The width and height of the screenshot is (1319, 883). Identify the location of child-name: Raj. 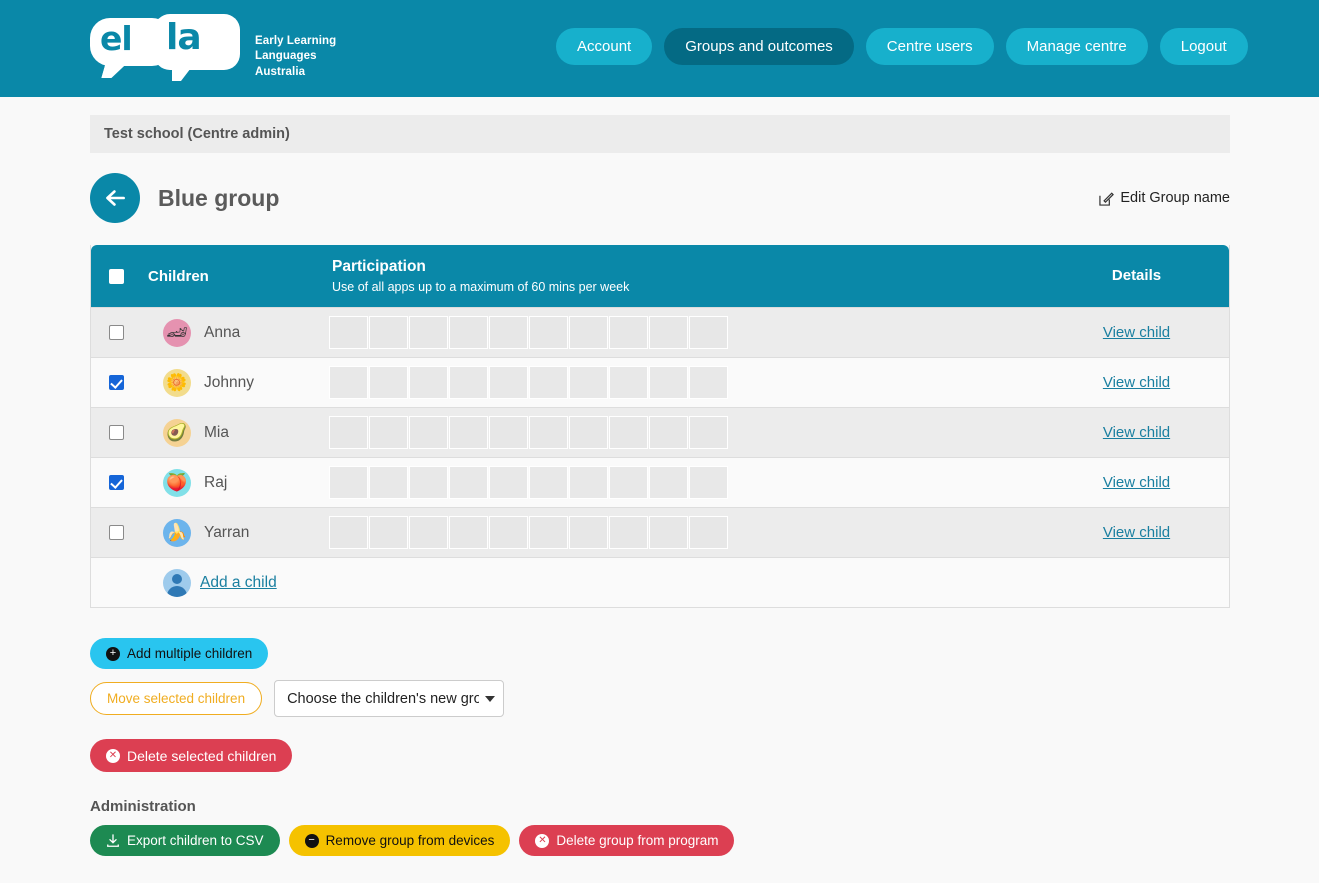
(216, 482).